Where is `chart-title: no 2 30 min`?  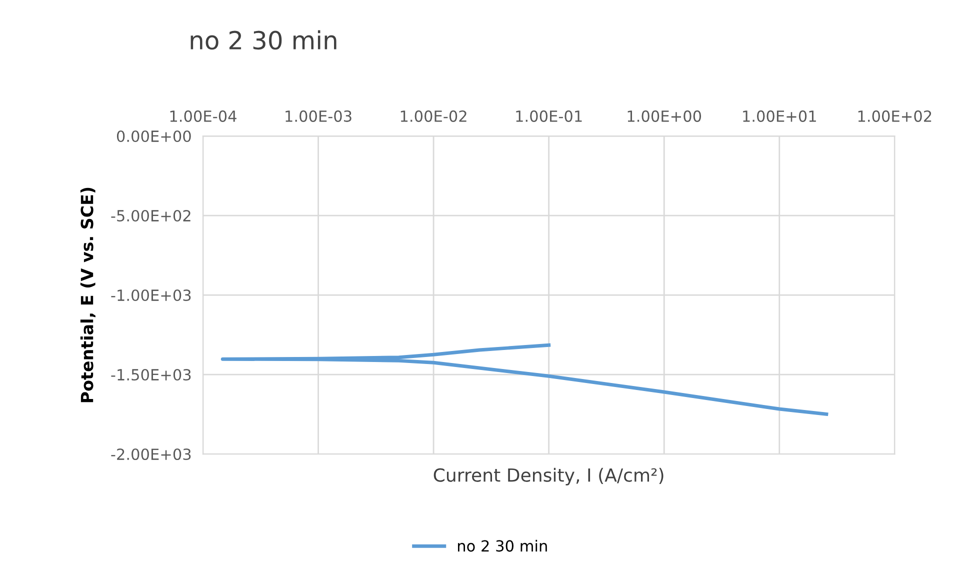
chart-title: no 2 30 min is located at coordinates (263, 40).